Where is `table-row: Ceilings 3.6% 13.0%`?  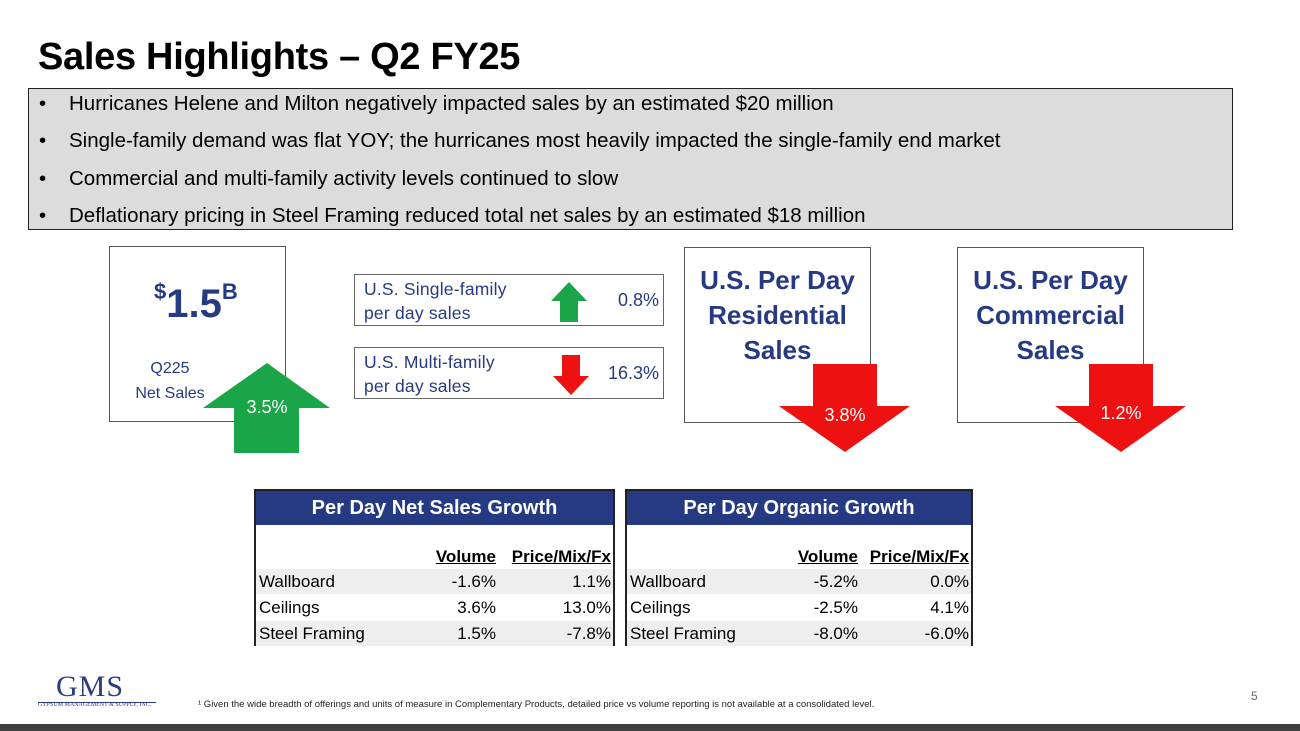 table-row: Ceilings 3.6% 13.0% is located at coordinates (435, 607).